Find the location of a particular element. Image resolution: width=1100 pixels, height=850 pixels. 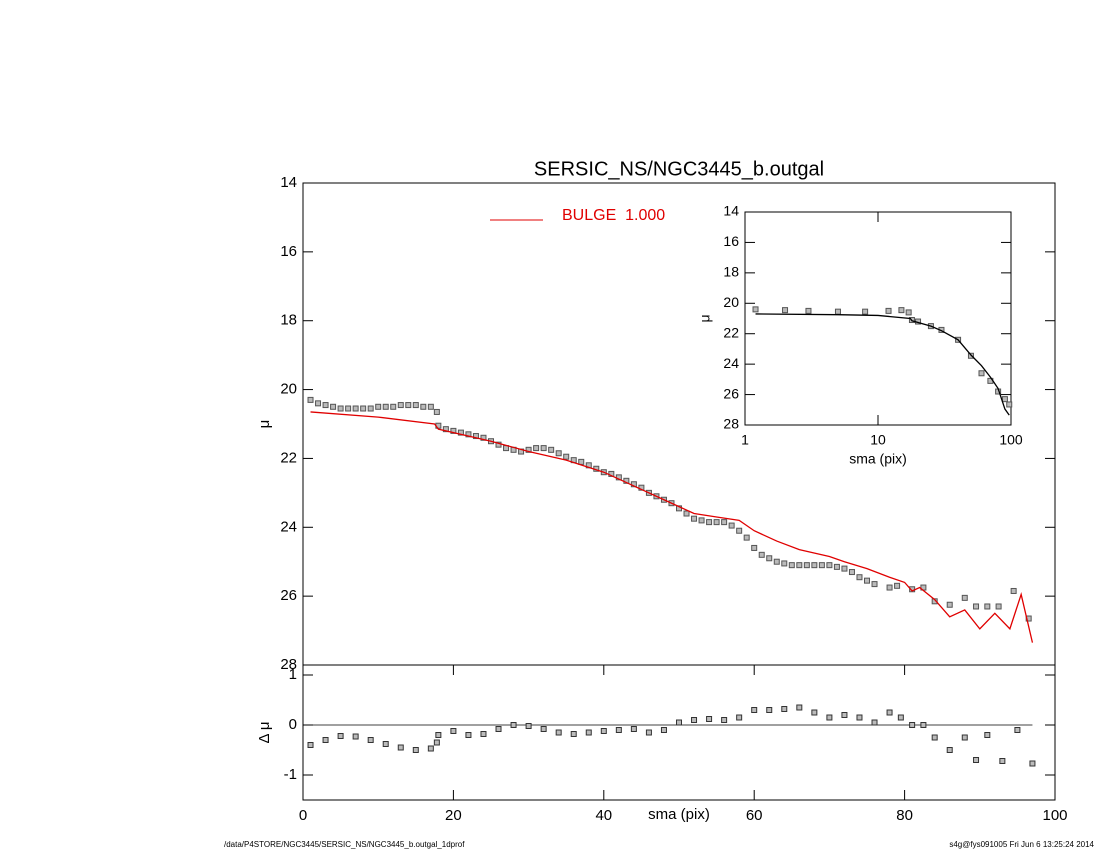

y-tick-label: 1 is located at coordinates (293, 674).